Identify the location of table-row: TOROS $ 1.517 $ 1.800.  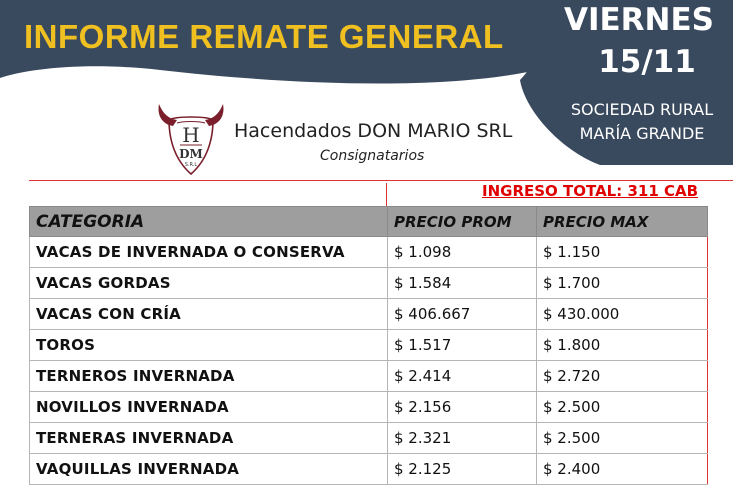
(368, 345).